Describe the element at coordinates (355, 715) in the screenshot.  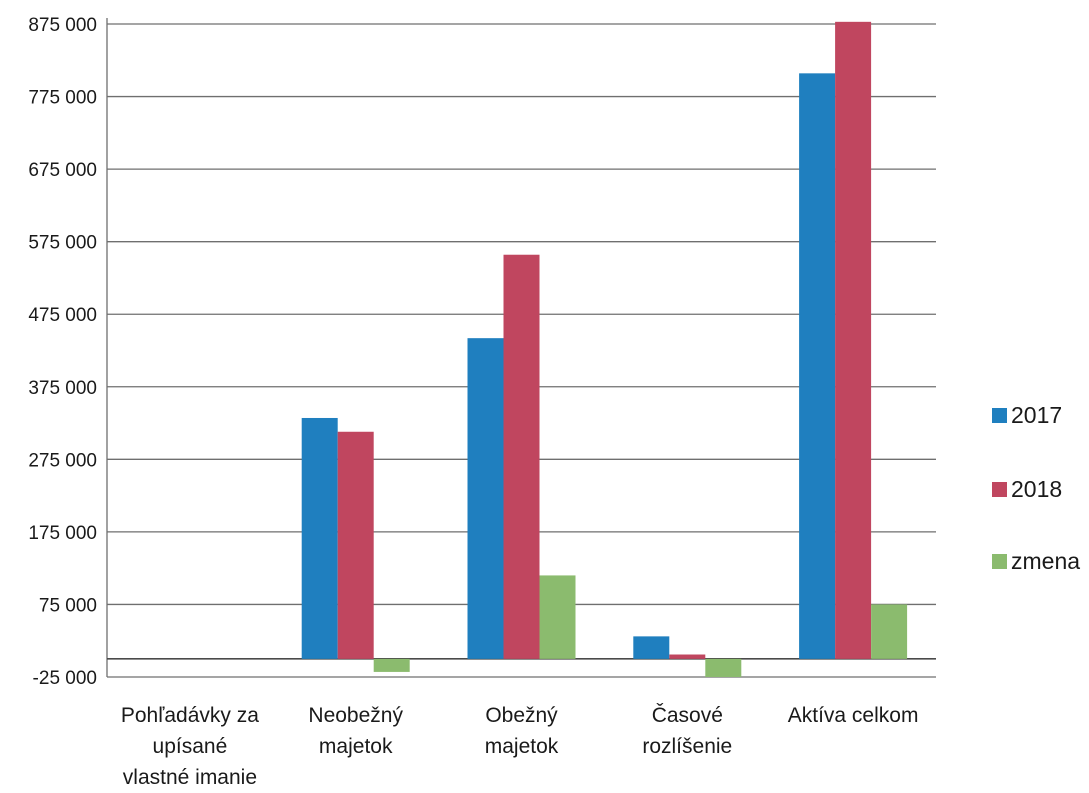
I see `x-category-label: Neobežný` at that location.